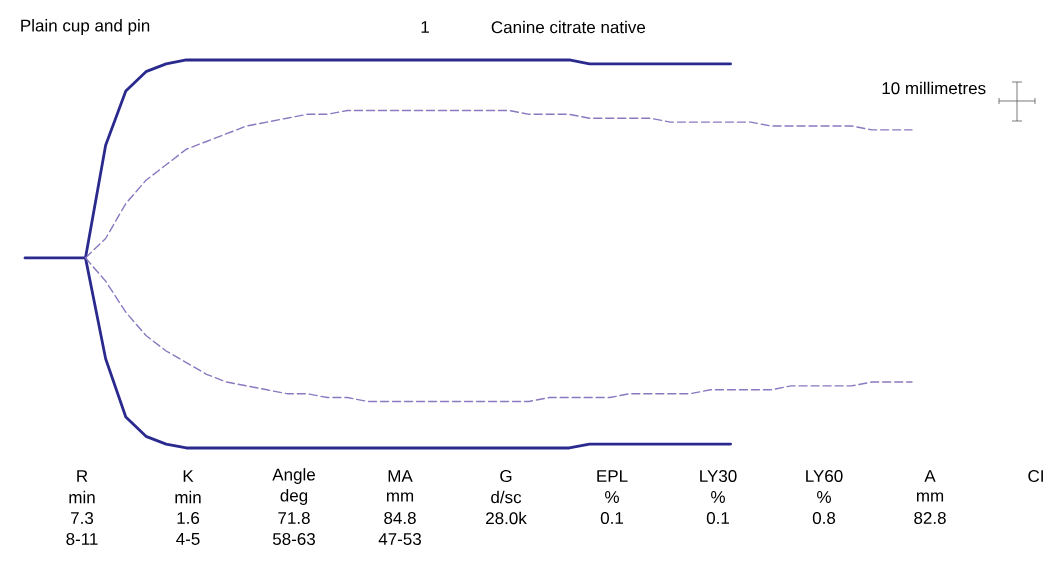  What do you see at coordinates (294, 497) in the screenshot?
I see `text: deg` at bounding box center [294, 497].